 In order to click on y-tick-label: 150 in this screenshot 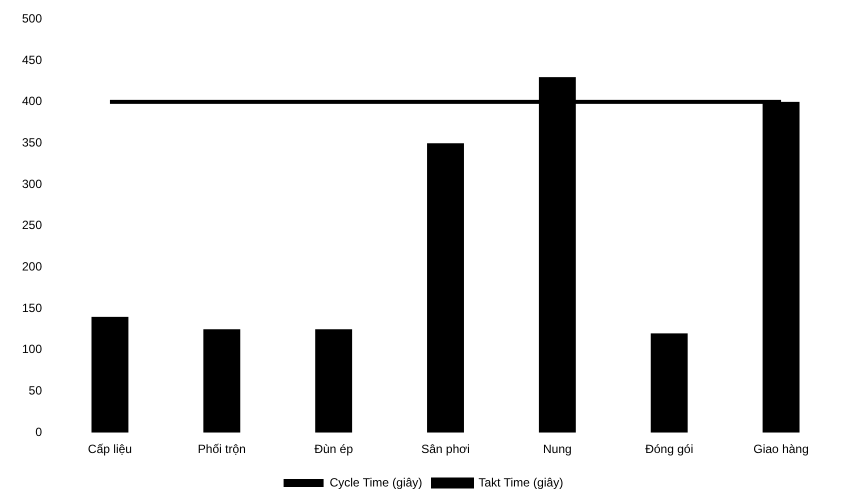, I will do `click(32, 307)`.